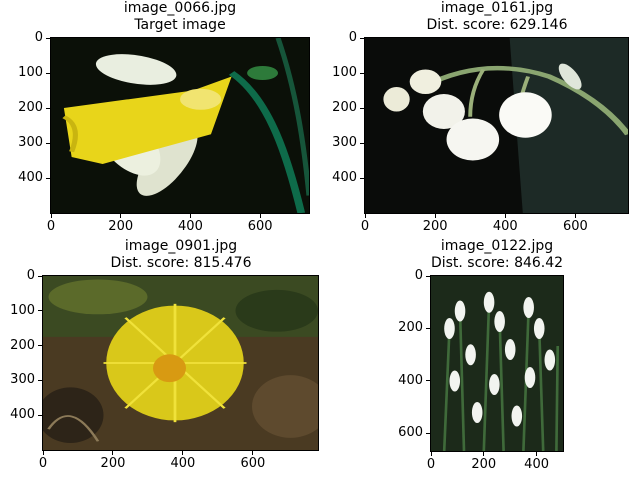 This screenshot has height=480, width=640. Describe the element at coordinates (497, 246) in the screenshot. I see `panel-title: image_0122.jpg` at that location.